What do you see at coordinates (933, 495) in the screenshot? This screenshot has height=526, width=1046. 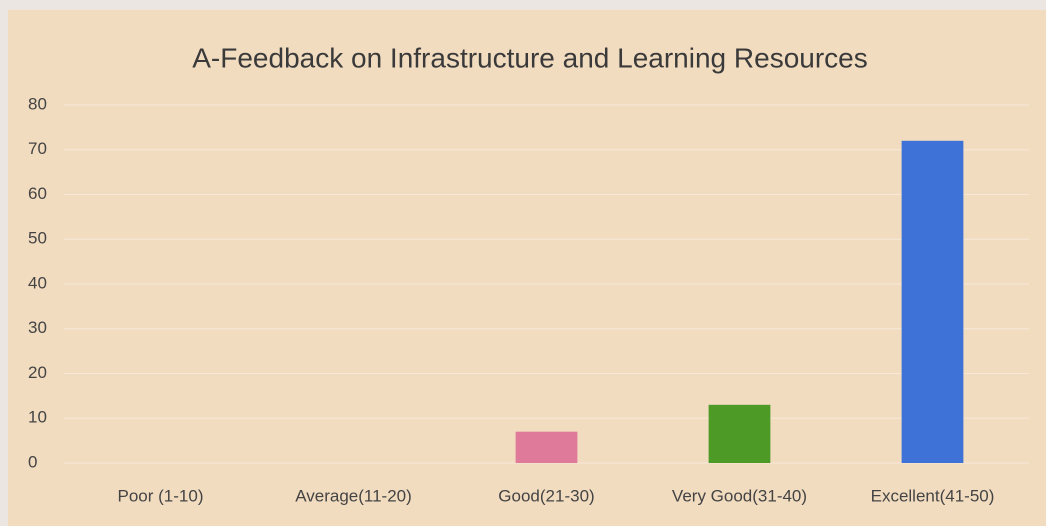 I see `x-tick-label: Excellent(41-50)` at bounding box center [933, 495].